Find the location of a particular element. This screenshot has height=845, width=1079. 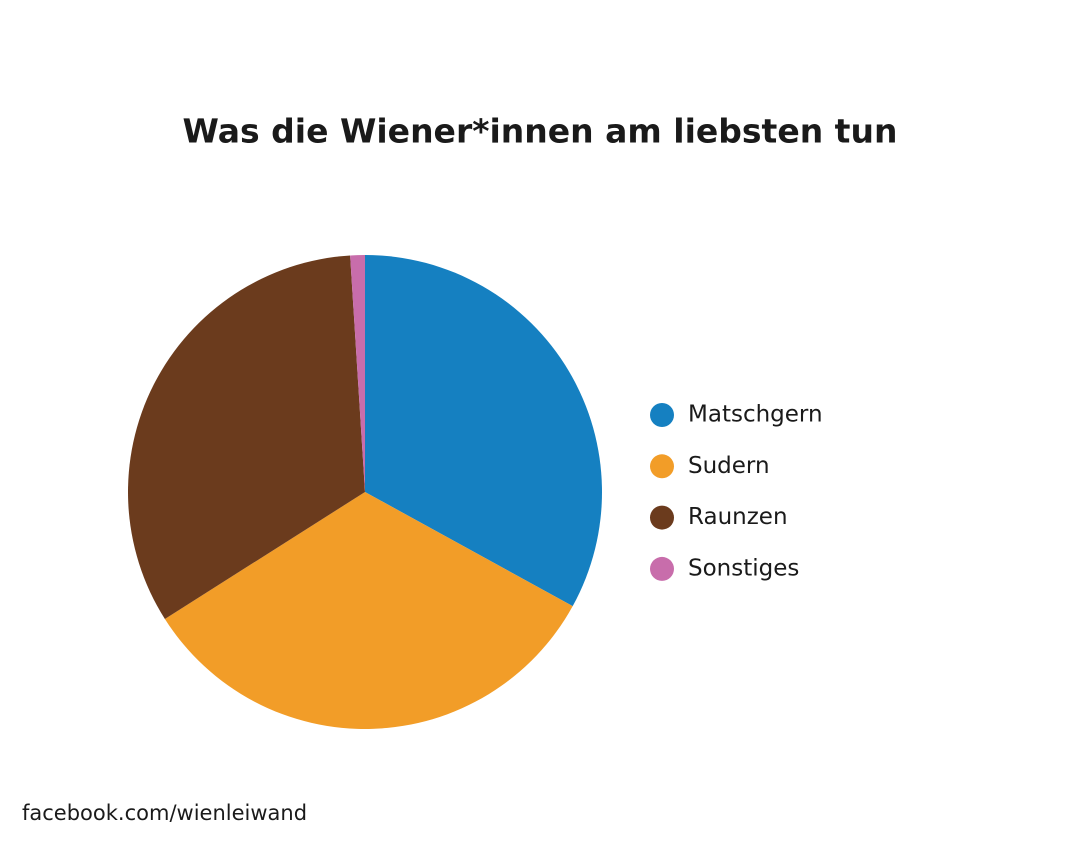

legend-label: Matschgern is located at coordinates (755, 415).